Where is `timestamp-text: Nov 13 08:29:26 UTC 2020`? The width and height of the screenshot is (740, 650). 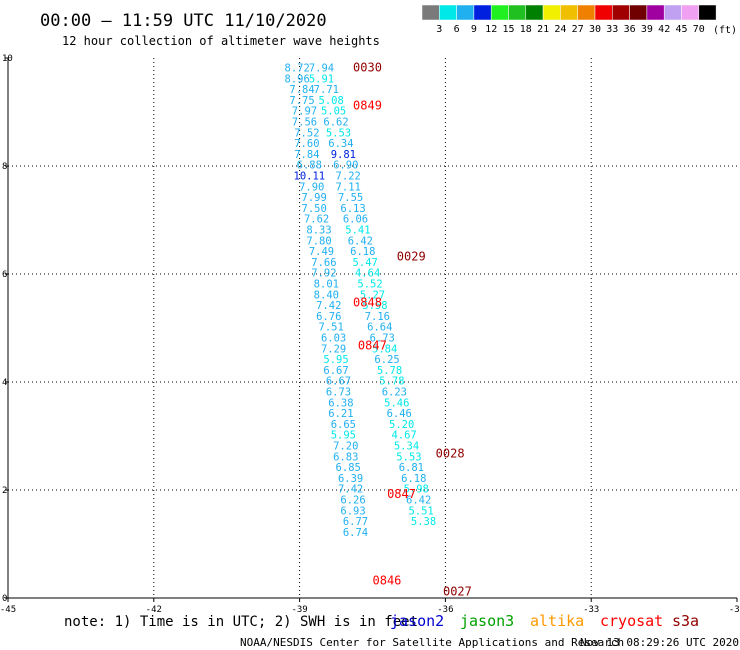
timestamp-text: Nov 13 08:29:26 UTC 2020 is located at coordinates (659, 642).